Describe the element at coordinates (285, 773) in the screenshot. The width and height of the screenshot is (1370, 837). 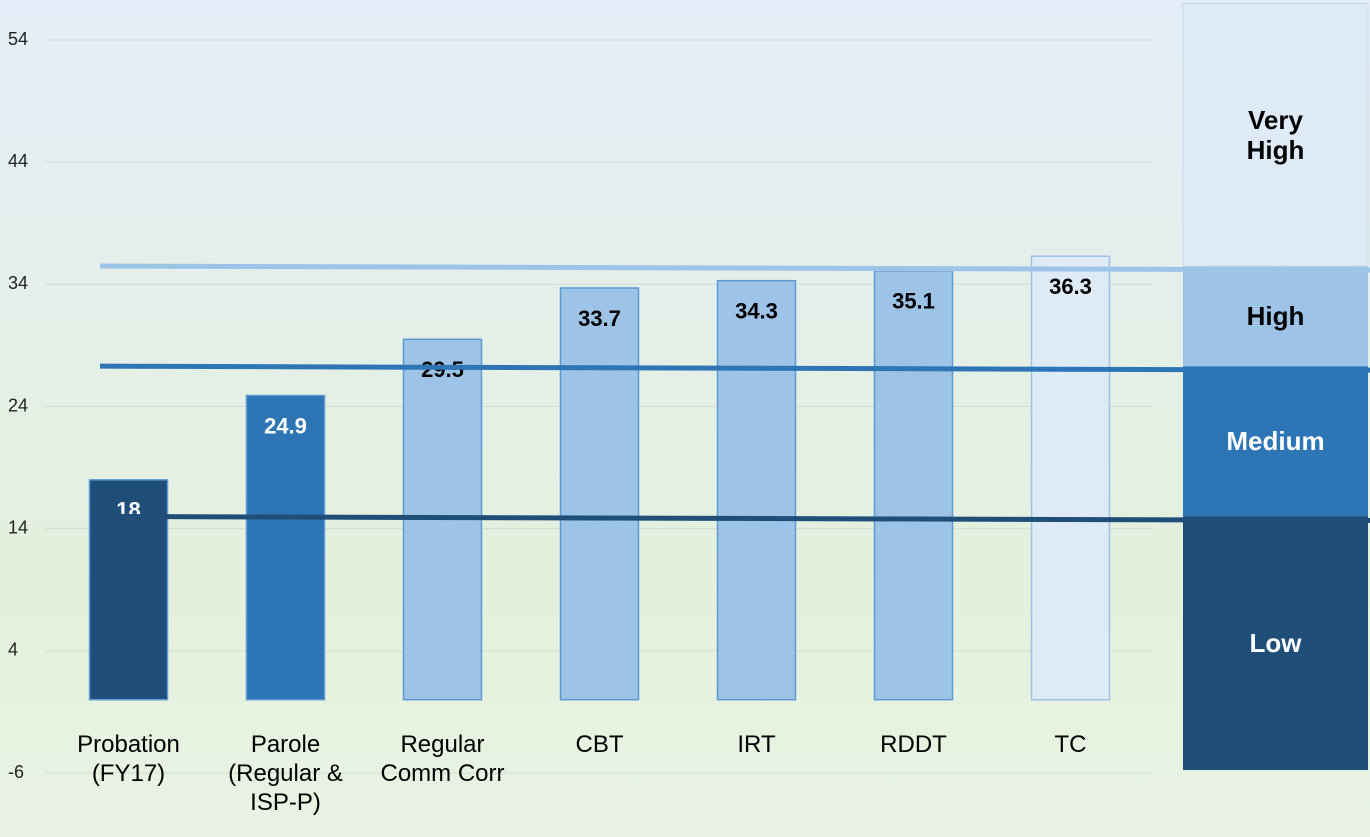
I see `x-tick-label: Parole (Regular & ISP-P)` at that location.